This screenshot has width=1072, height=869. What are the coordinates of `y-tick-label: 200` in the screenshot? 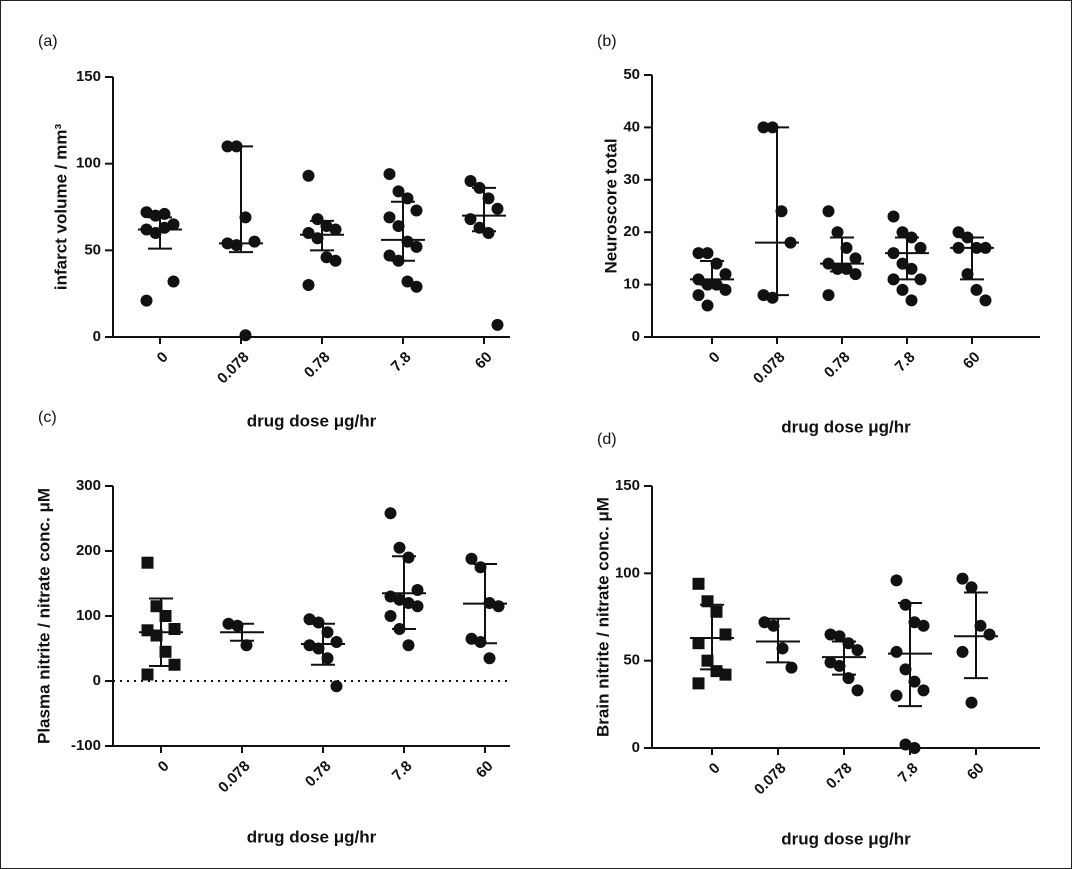 It's located at (88, 550).